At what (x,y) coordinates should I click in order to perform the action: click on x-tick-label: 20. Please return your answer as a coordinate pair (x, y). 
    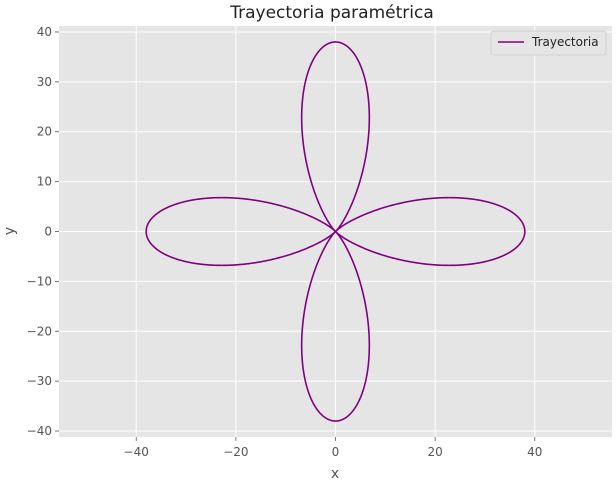
    Looking at the image, I should click on (434, 452).